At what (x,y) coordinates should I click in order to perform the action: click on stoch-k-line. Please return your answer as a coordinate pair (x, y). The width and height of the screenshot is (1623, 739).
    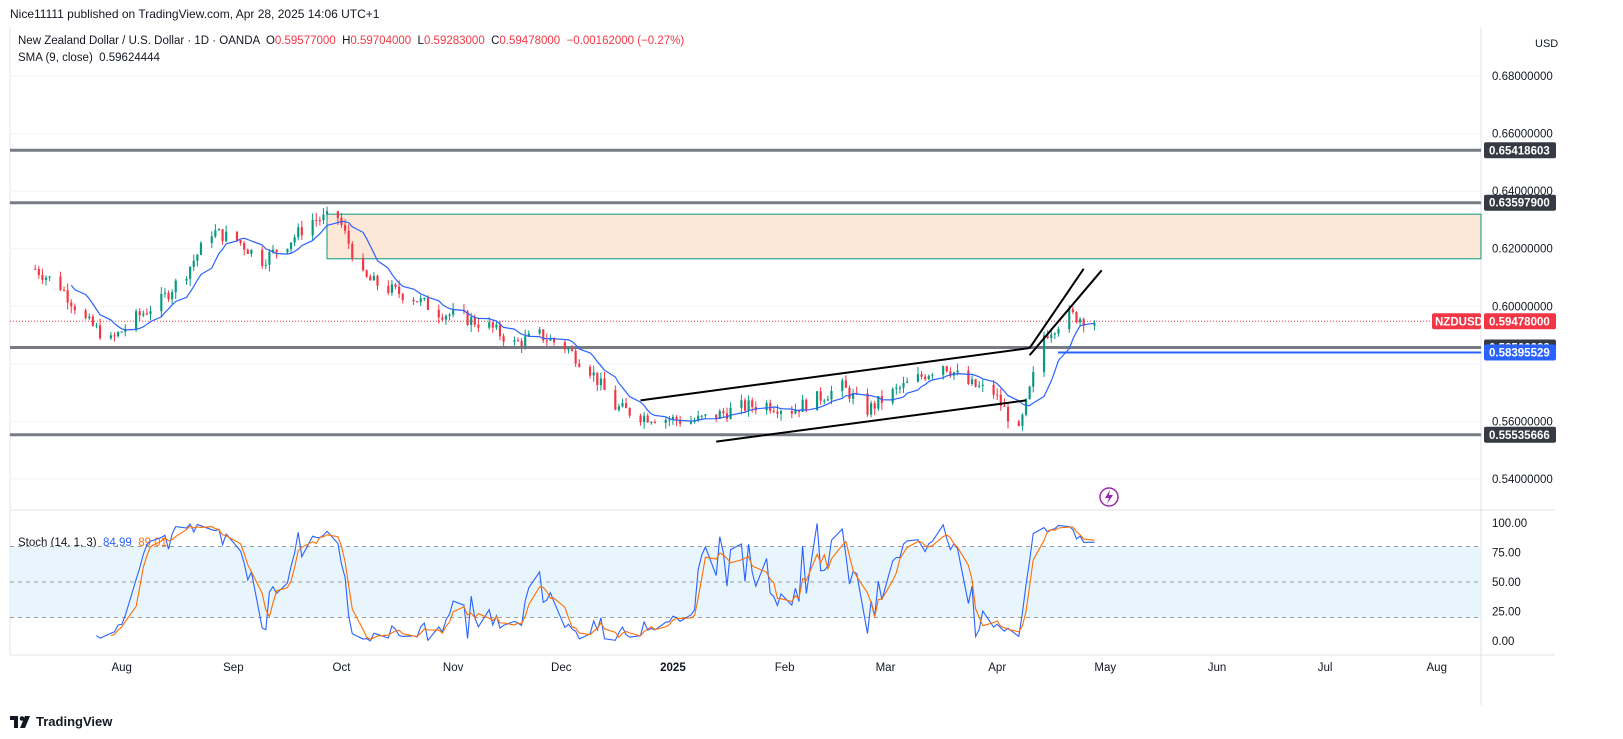
    Looking at the image, I should click on (595, 582).